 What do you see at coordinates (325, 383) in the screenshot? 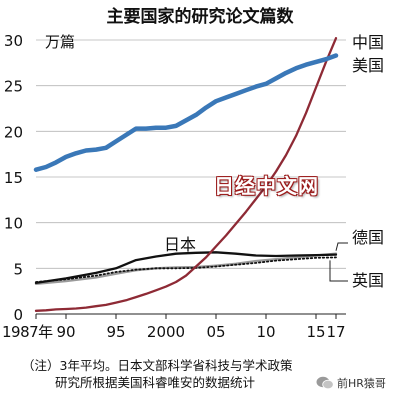
I see `wechat-icon` at bounding box center [325, 383].